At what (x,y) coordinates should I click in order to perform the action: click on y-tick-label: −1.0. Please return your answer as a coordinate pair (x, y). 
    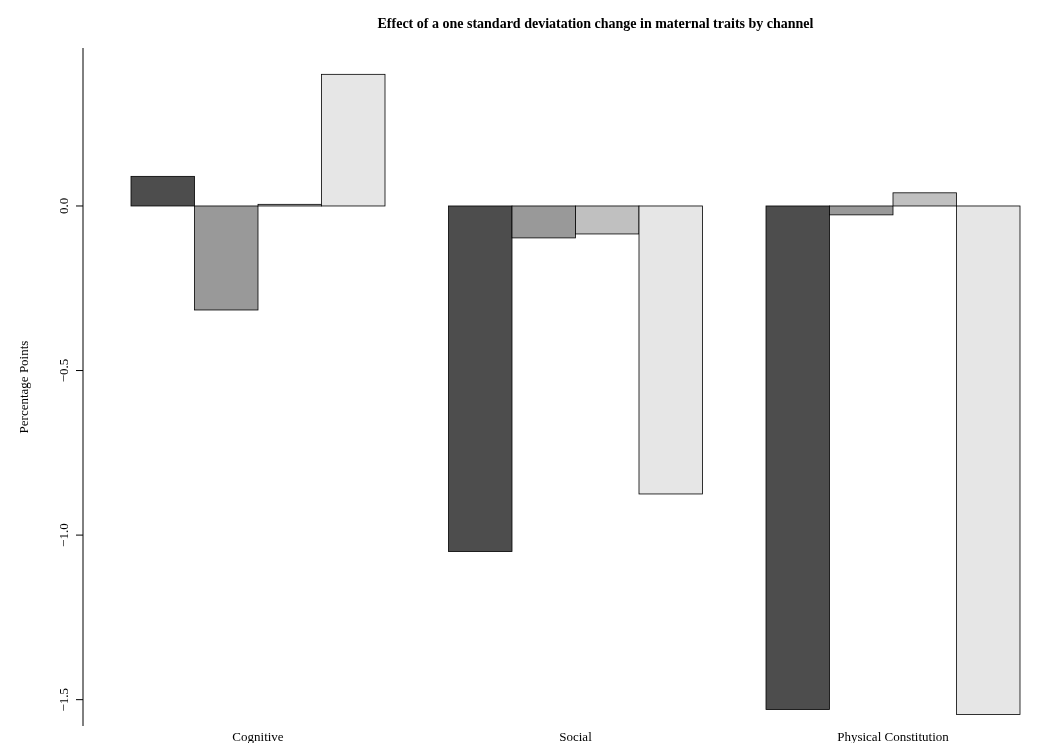
    Looking at the image, I should click on (63, 535).